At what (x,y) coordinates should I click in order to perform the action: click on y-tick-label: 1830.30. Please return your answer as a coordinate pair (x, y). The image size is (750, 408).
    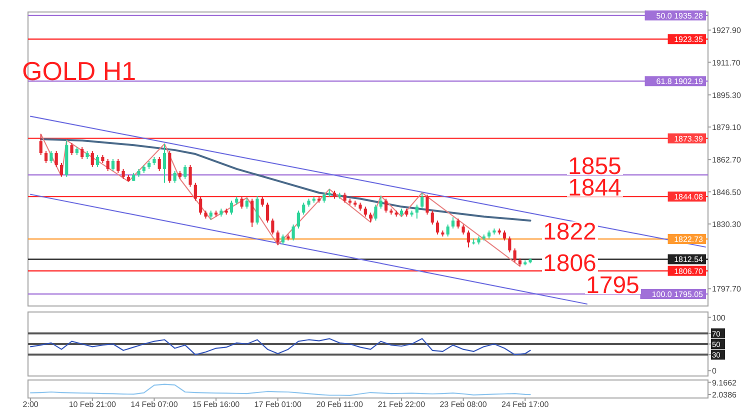
    Looking at the image, I should click on (727, 224).